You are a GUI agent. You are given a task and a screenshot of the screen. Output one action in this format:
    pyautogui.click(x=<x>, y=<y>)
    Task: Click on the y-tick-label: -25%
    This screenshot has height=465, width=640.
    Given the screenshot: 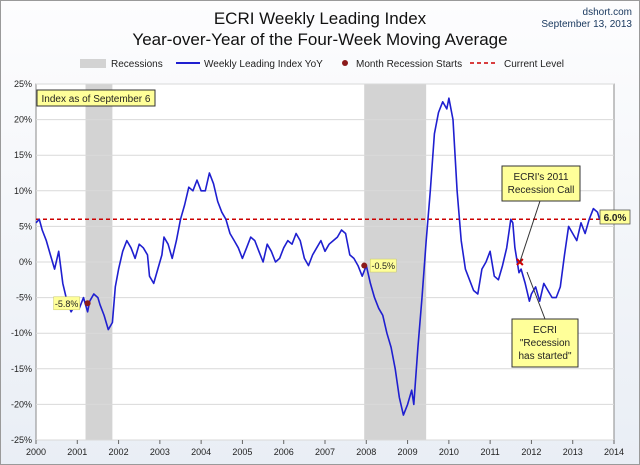 What is the action you would take?
    pyautogui.click(x=21, y=440)
    